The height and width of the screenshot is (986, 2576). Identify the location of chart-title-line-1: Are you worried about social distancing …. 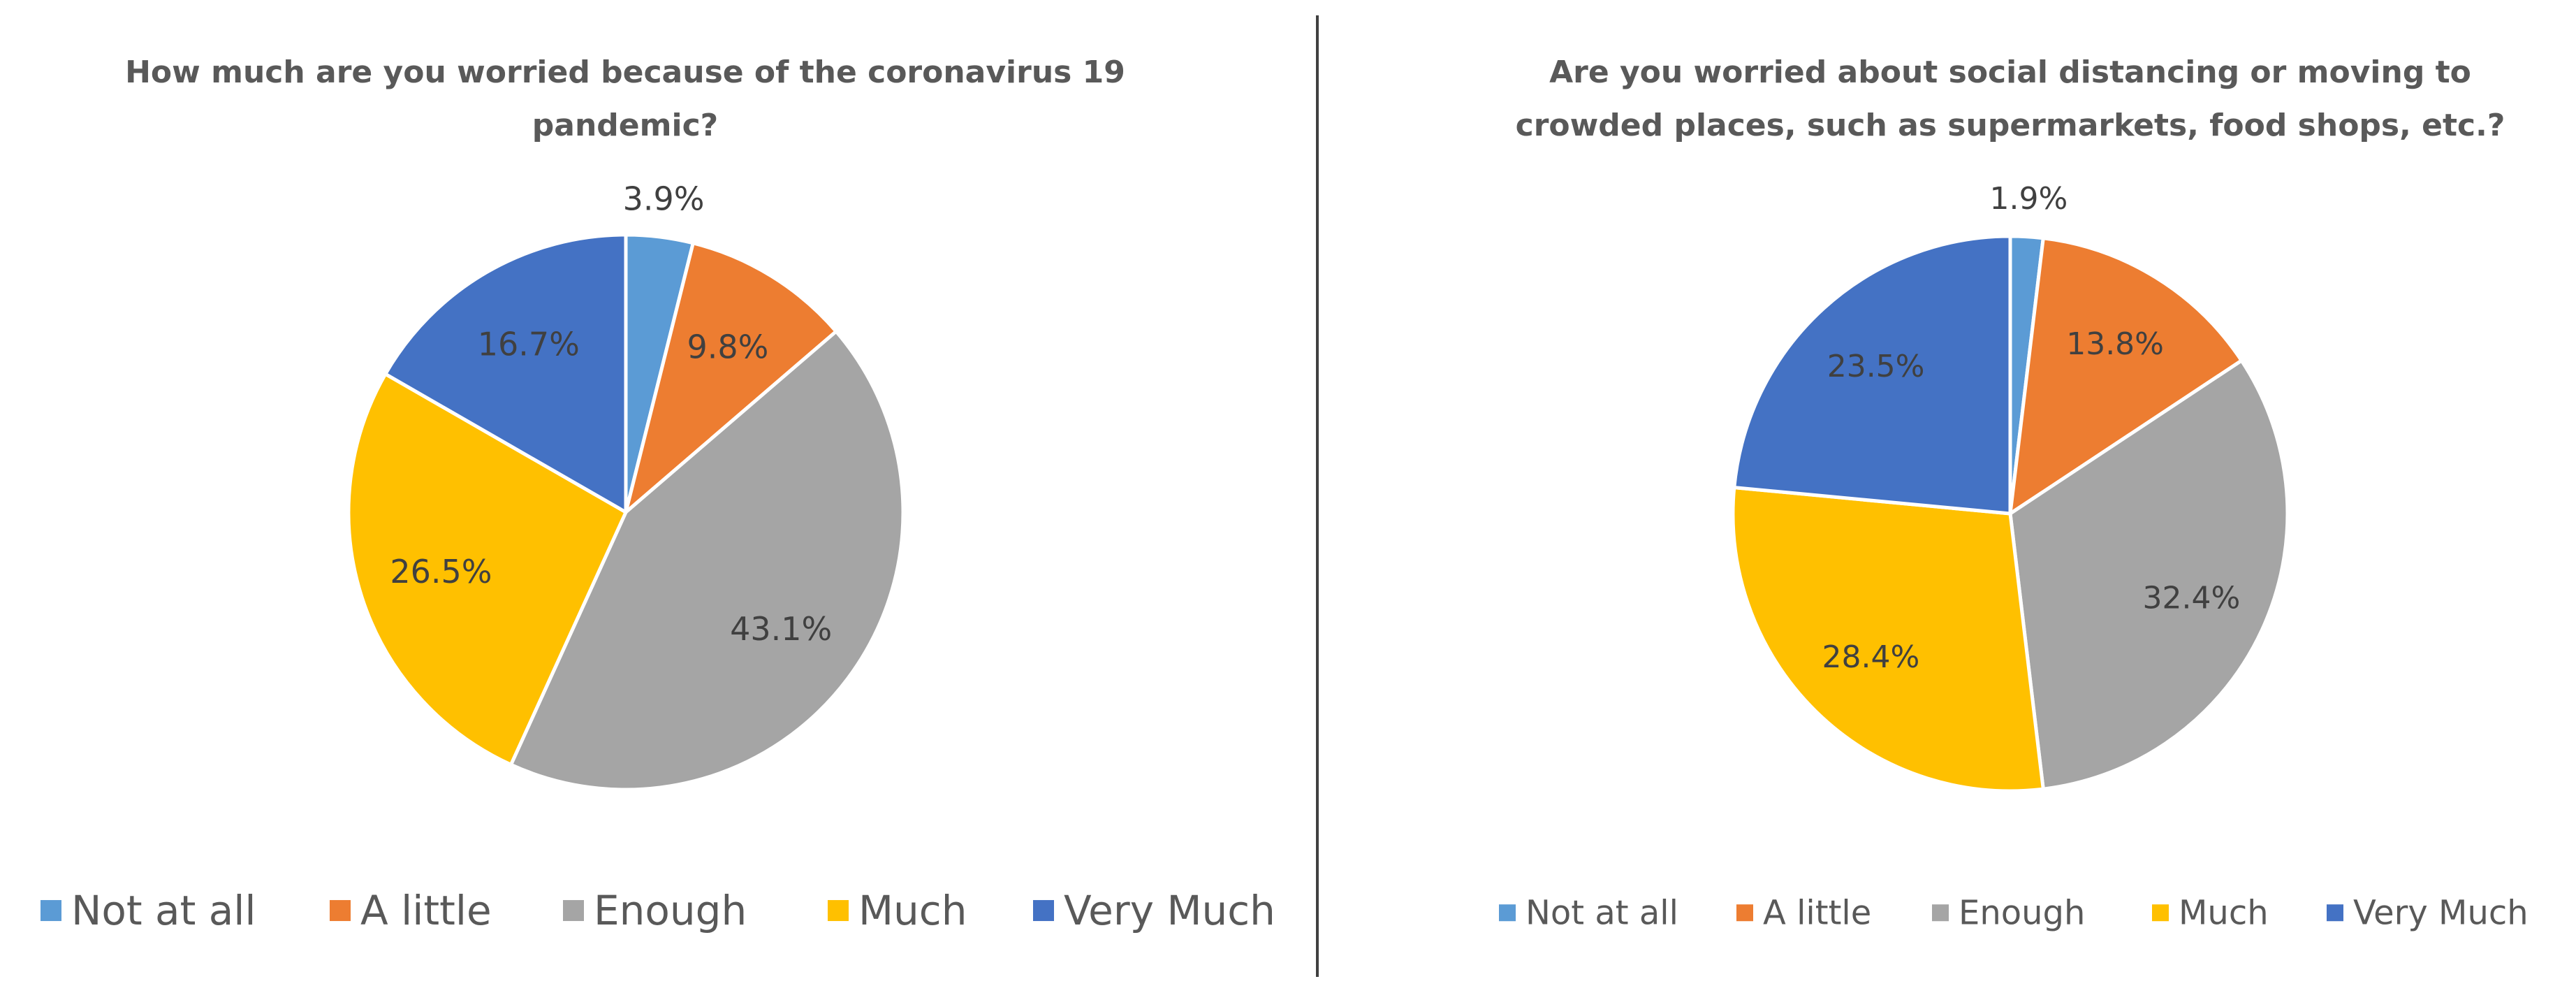
(2010, 72).